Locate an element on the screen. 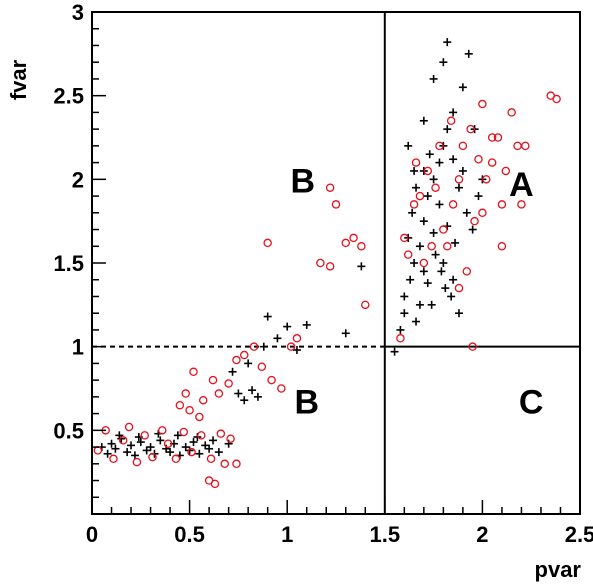 Image resolution: width=593 pixels, height=585 pixels. y-tick-label: 2.5 is located at coordinates (68, 96).